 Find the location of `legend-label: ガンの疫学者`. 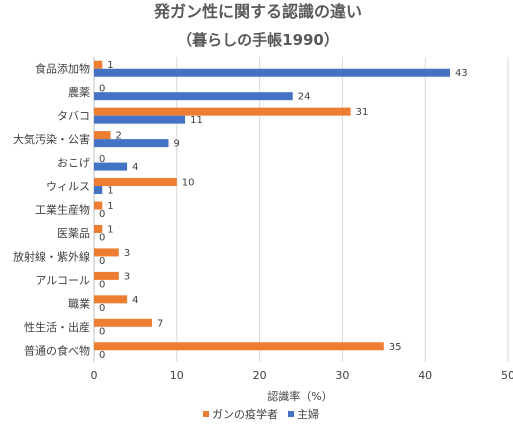

legend-label: ガンの疫学者 is located at coordinates (245, 414).